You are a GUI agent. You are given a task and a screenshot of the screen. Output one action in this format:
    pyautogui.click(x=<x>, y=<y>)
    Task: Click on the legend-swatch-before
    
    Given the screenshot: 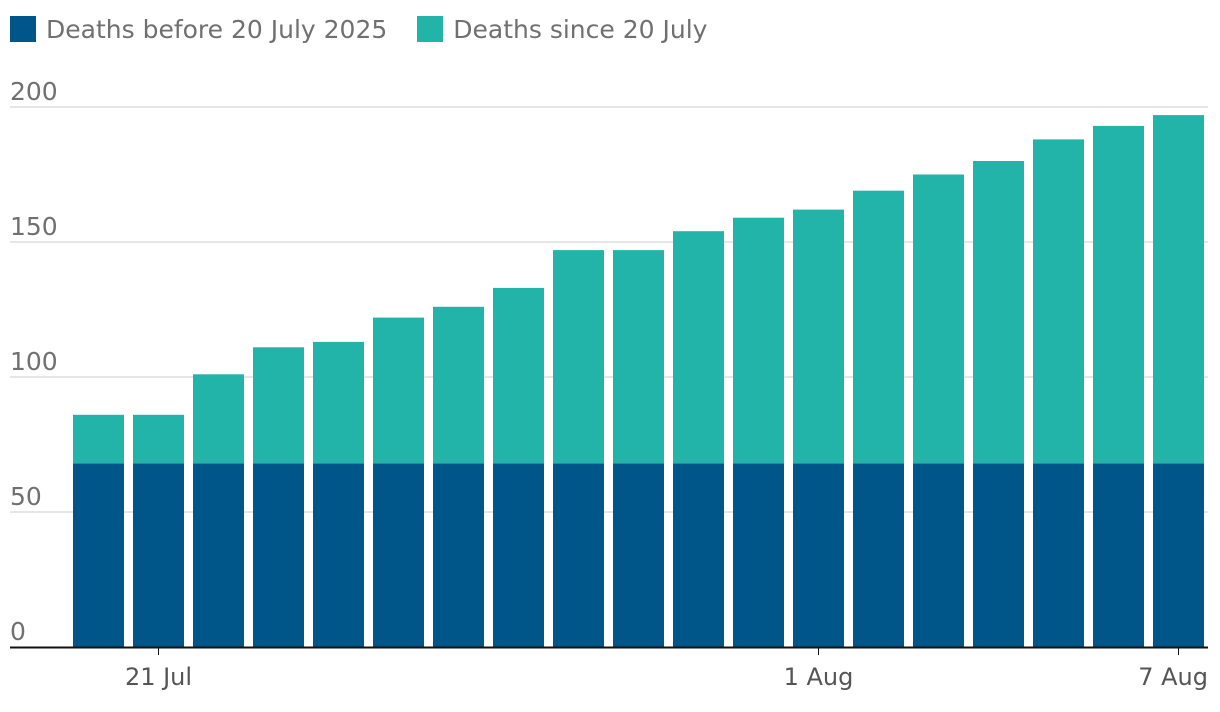 What is the action you would take?
    pyautogui.click(x=23, y=29)
    